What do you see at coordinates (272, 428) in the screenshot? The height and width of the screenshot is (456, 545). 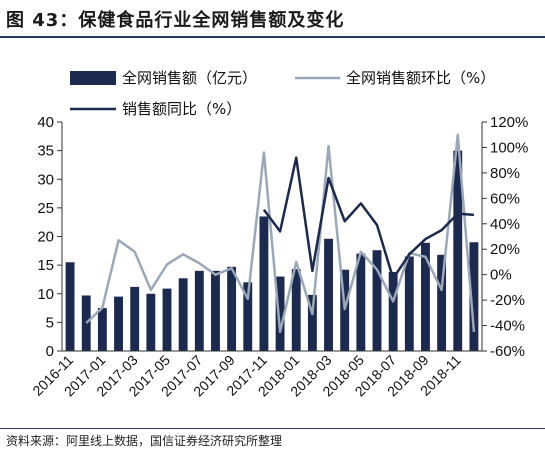 I see `source-divider` at bounding box center [272, 428].